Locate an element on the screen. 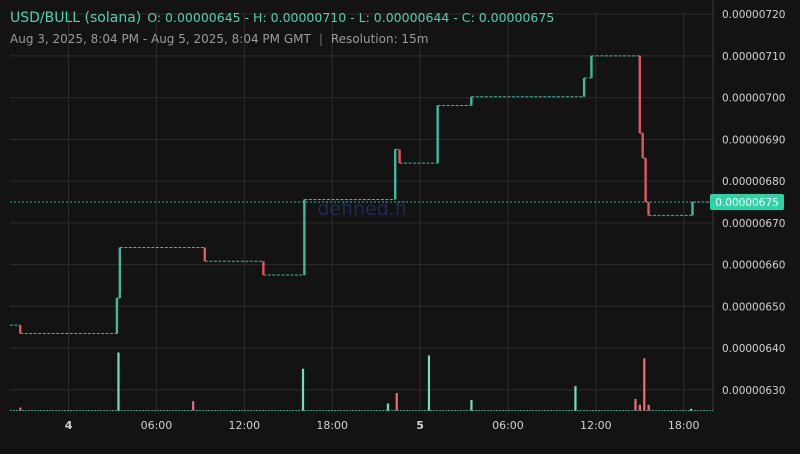 The width and height of the screenshot is (800, 454). watermark-text: defined.fi is located at coordinates (362, 209).